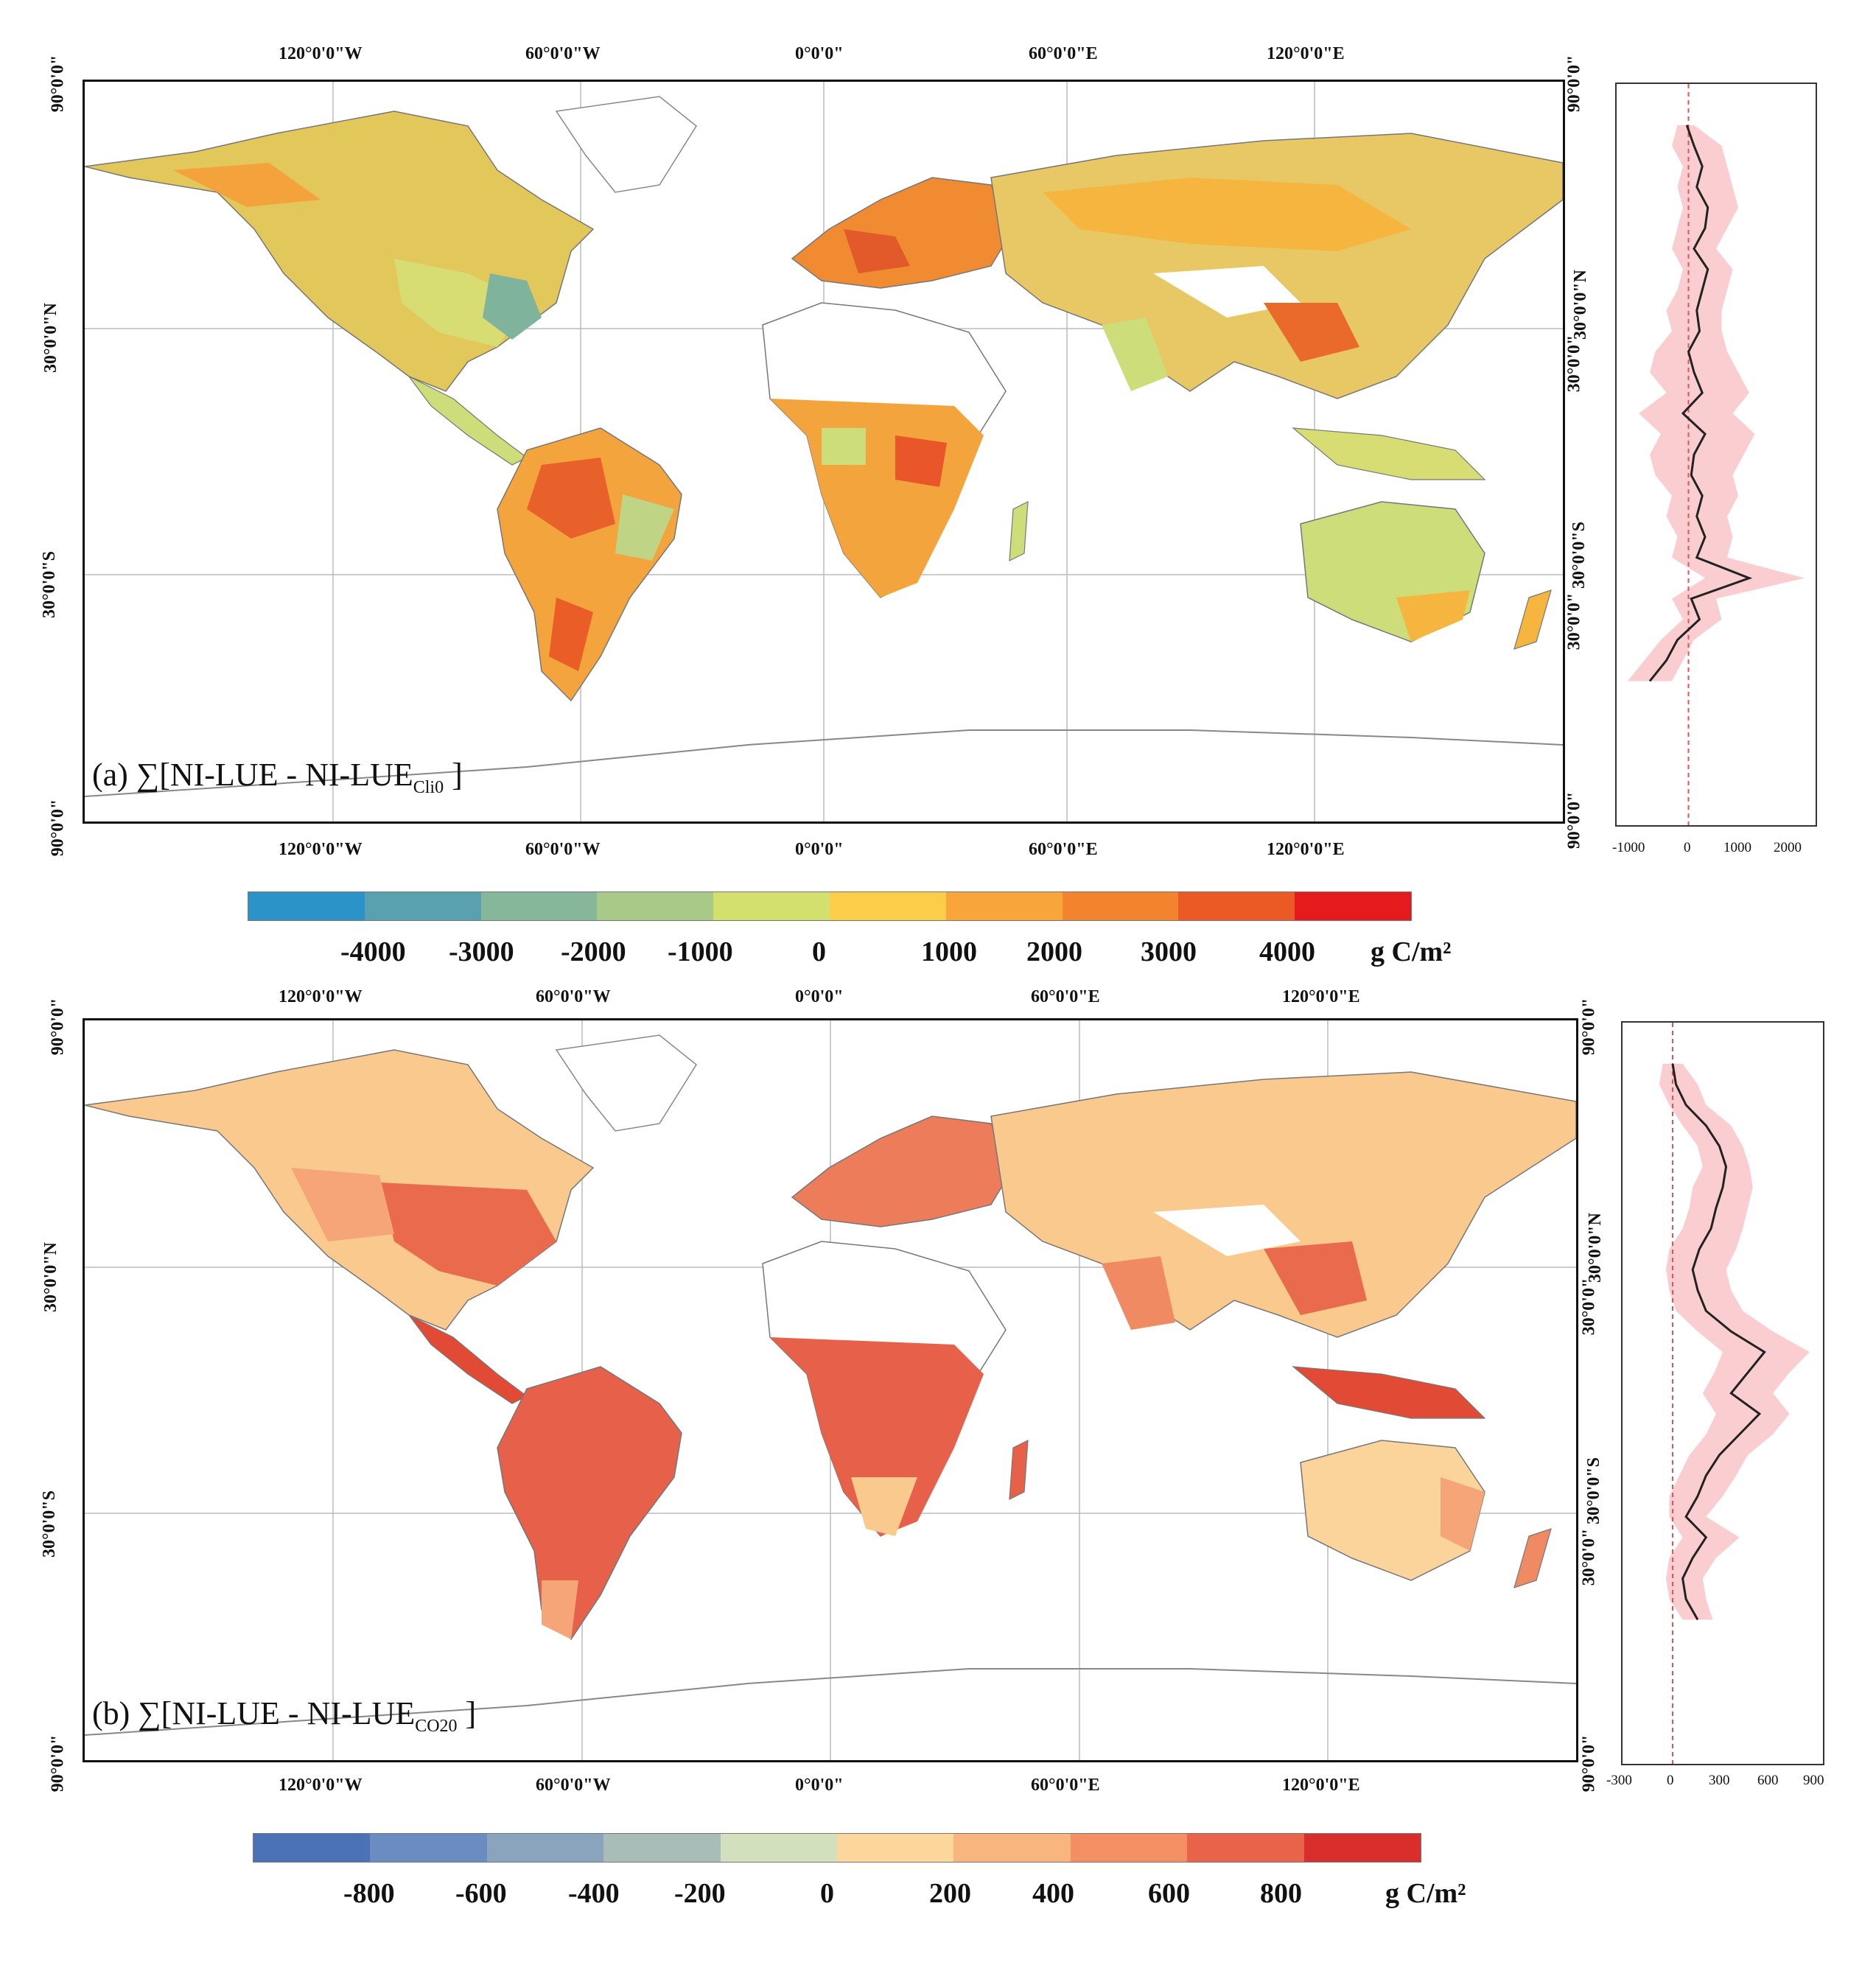 The height and width of the screenshot is (1962, 1876). What do you see at coordinates (949, 951) in the screenshot?
I see `colorbar-tick: 1000` at bounding box center [949, 951].